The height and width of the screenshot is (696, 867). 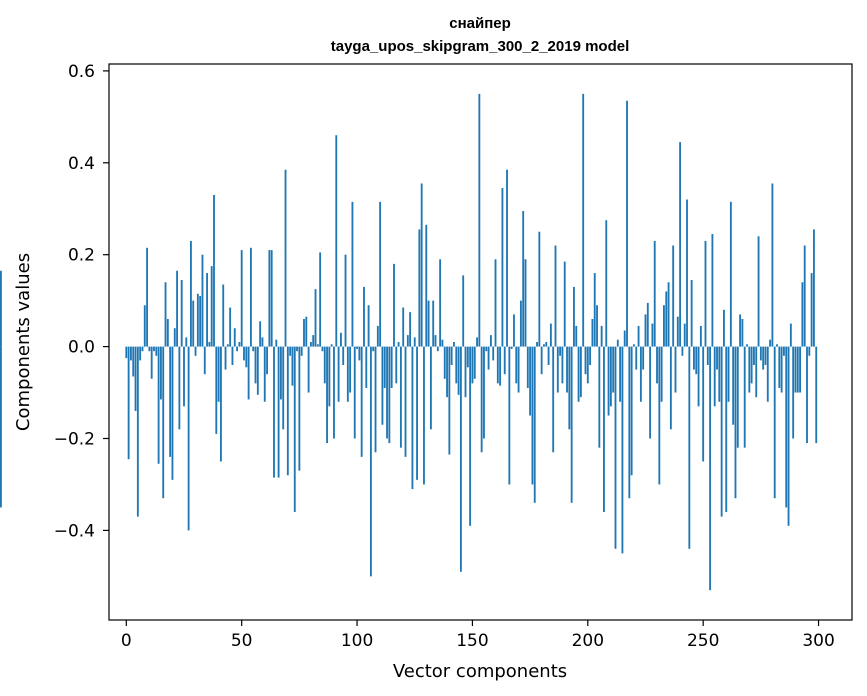 What do you see at coordinates (126, 641) in the screenshot?
I see `x-tick-label: 0` at bounding box center [126, 641].